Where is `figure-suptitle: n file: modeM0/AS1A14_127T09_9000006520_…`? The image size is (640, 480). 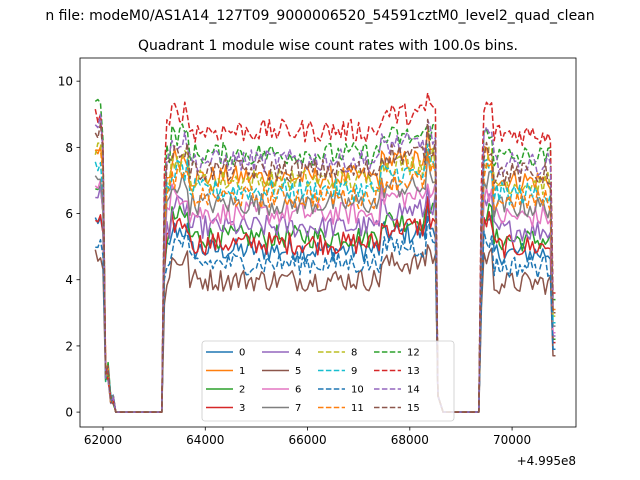
figure-suptitle: n file: modeM0/AS1A14_127T09_9000006520_… is located at coordinates (319, 16).